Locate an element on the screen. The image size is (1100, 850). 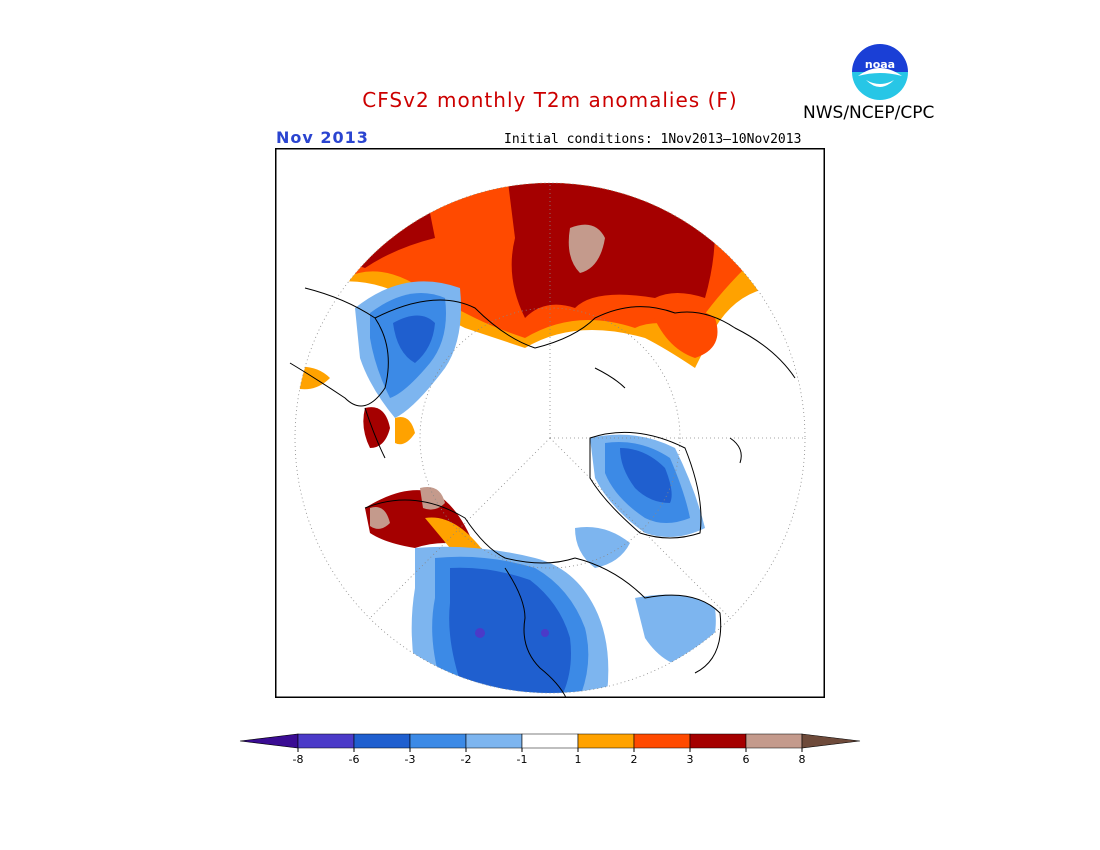
noaa-logo-icon: noaa is located at coordinates (880, 72).